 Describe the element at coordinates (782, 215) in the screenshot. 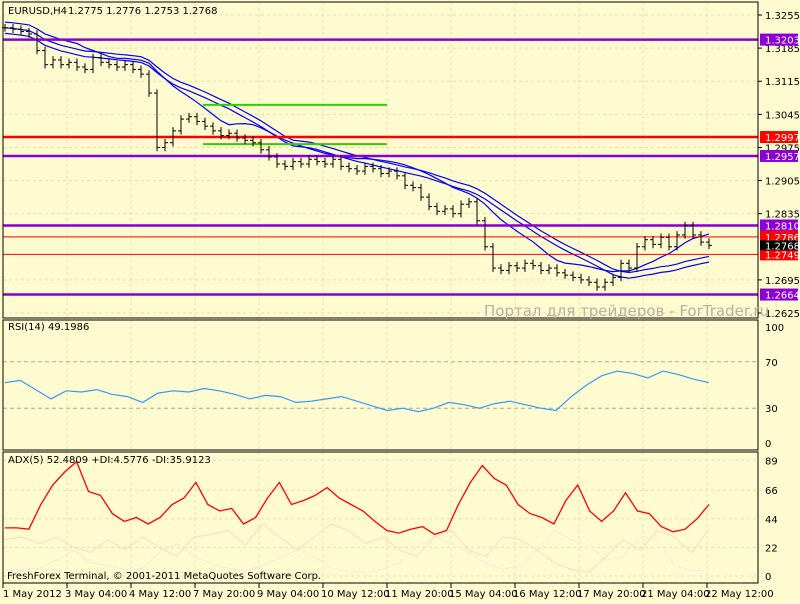

I see `price-label: 1.2835` at that location.